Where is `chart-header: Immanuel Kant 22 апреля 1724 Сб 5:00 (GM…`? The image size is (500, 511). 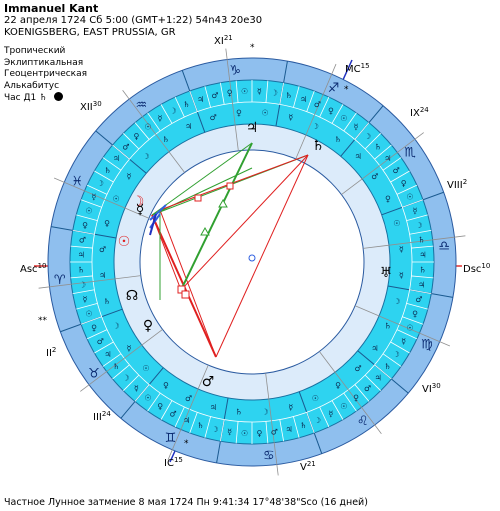
chart-header: Immanuel Kant 22 апреля 1724 Сб 5:00 (GM… is located at coordinates (154, 20).